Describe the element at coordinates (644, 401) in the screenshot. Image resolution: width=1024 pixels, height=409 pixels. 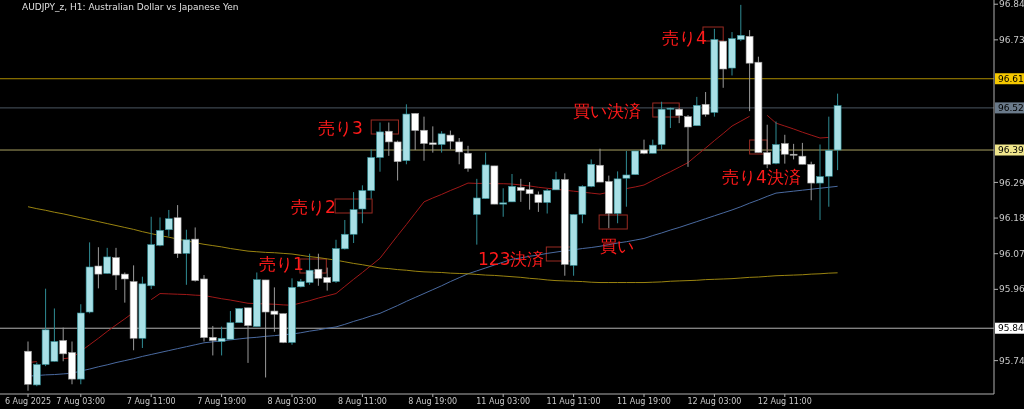
I see `x-tick-label: 11 Aug 19:00` at that location.